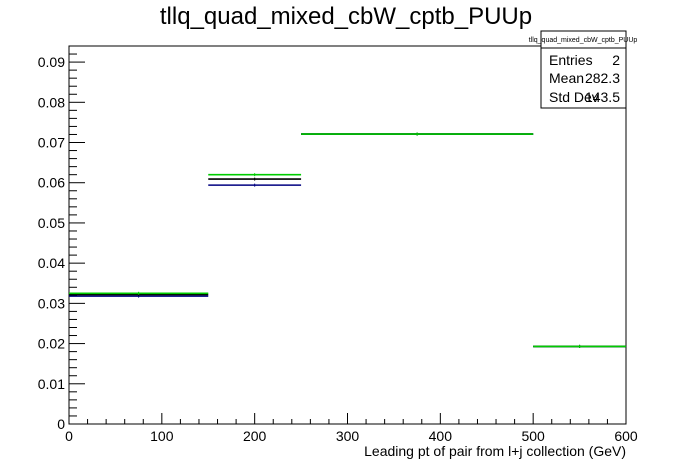 This screenshot has height=472, width=696. What do you see at coordinates (626, 436) in the screenshot?
I see `x-tick-label: 600` at bounding box center [626, 436].